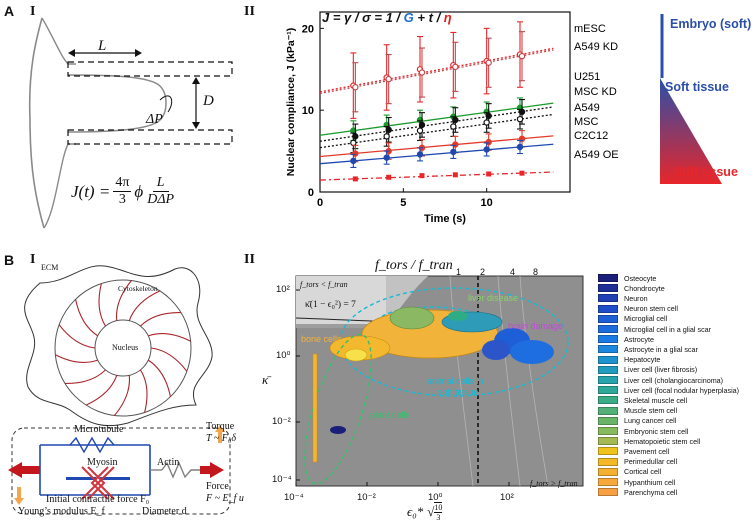  I want to click on phase-xlabel: ϵ₀* √ 10 3, so click(425, 512).